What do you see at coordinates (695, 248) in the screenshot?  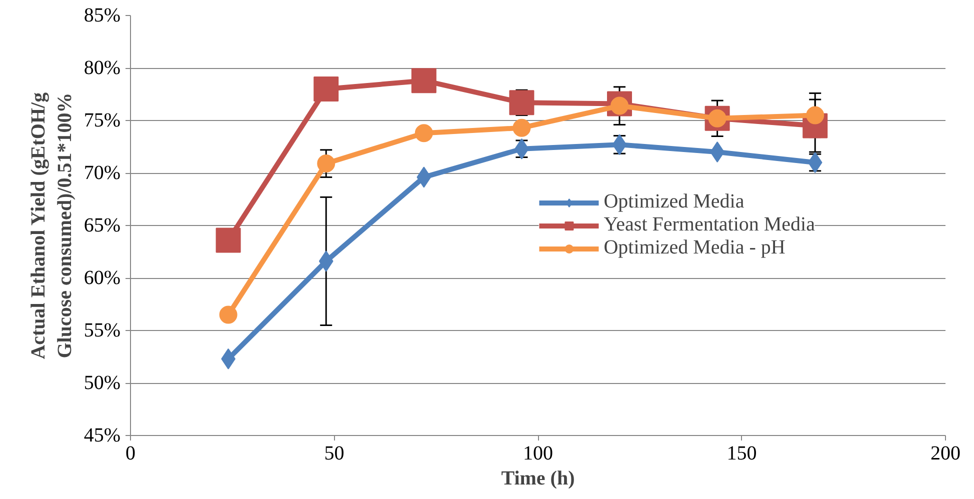 I see `legend-label: Optimized Media - pH` at bounding box center [695, 248].